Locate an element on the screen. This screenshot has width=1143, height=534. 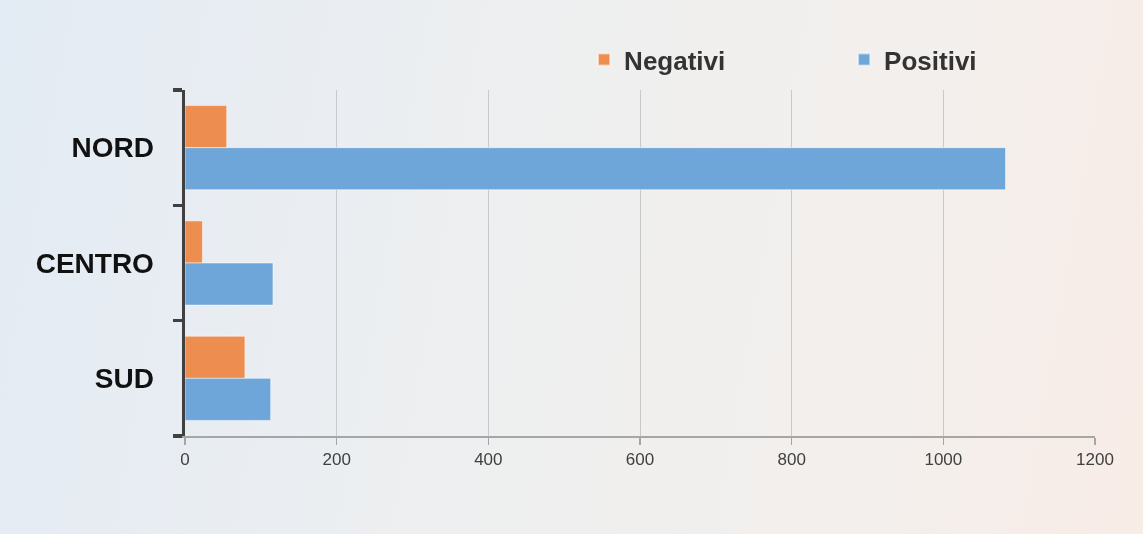
legend-label: Negativi is located at coordinates (675, 60).